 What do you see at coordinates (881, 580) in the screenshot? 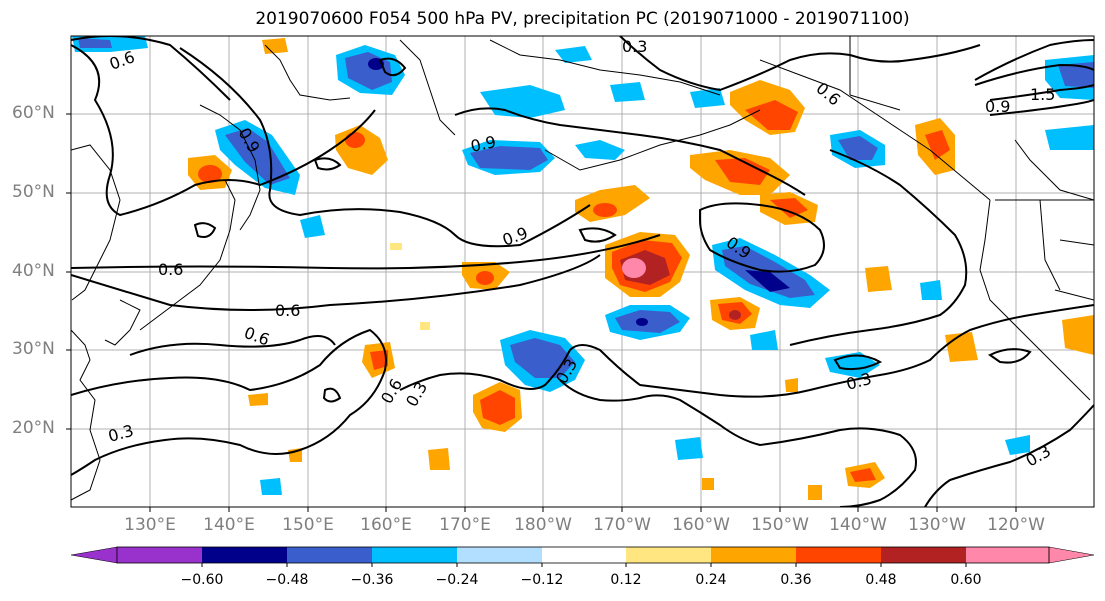
I see `colorbar-tick-label: 0.48` at bounding box center [881, 580].